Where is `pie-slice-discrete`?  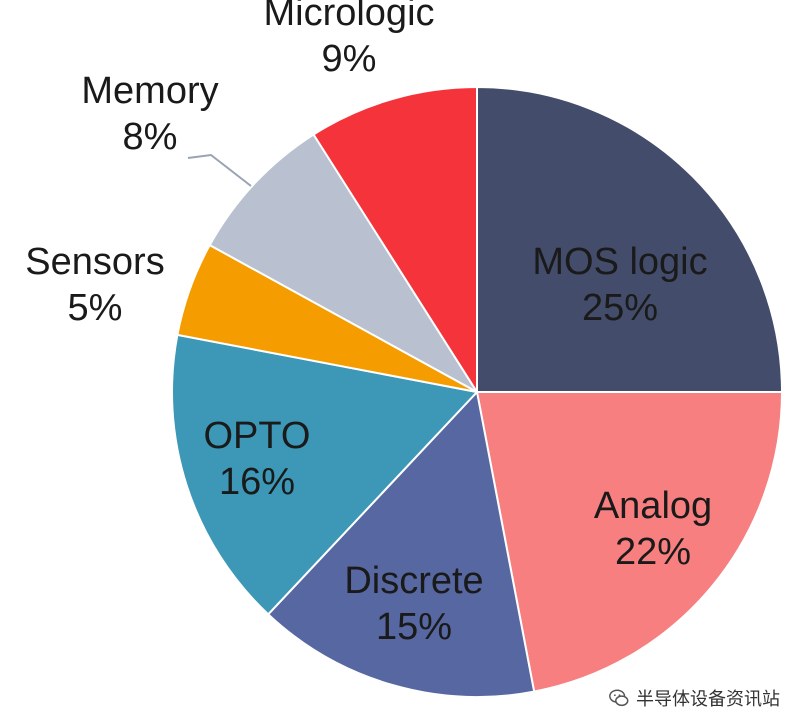
pie-slice-discrete is located at coordinates (401, 544).